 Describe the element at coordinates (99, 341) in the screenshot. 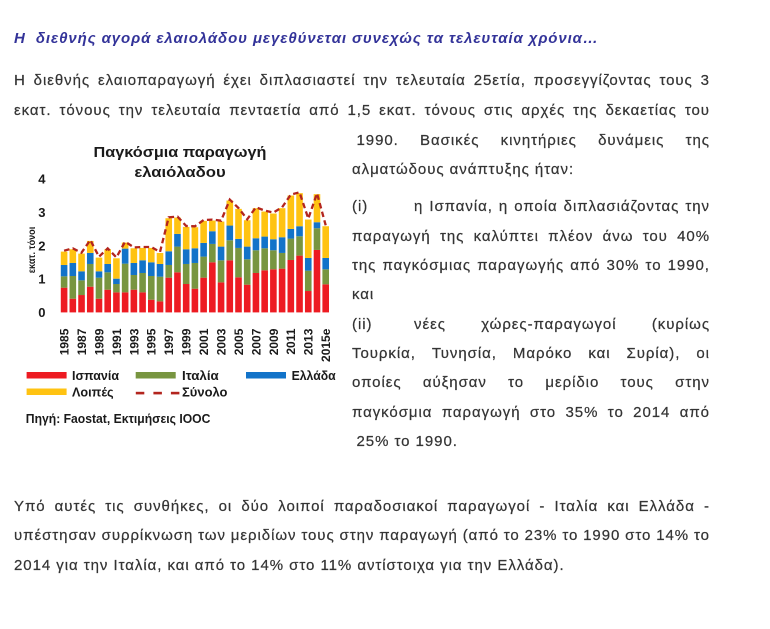

I see `svg-text: 1989` at that location.